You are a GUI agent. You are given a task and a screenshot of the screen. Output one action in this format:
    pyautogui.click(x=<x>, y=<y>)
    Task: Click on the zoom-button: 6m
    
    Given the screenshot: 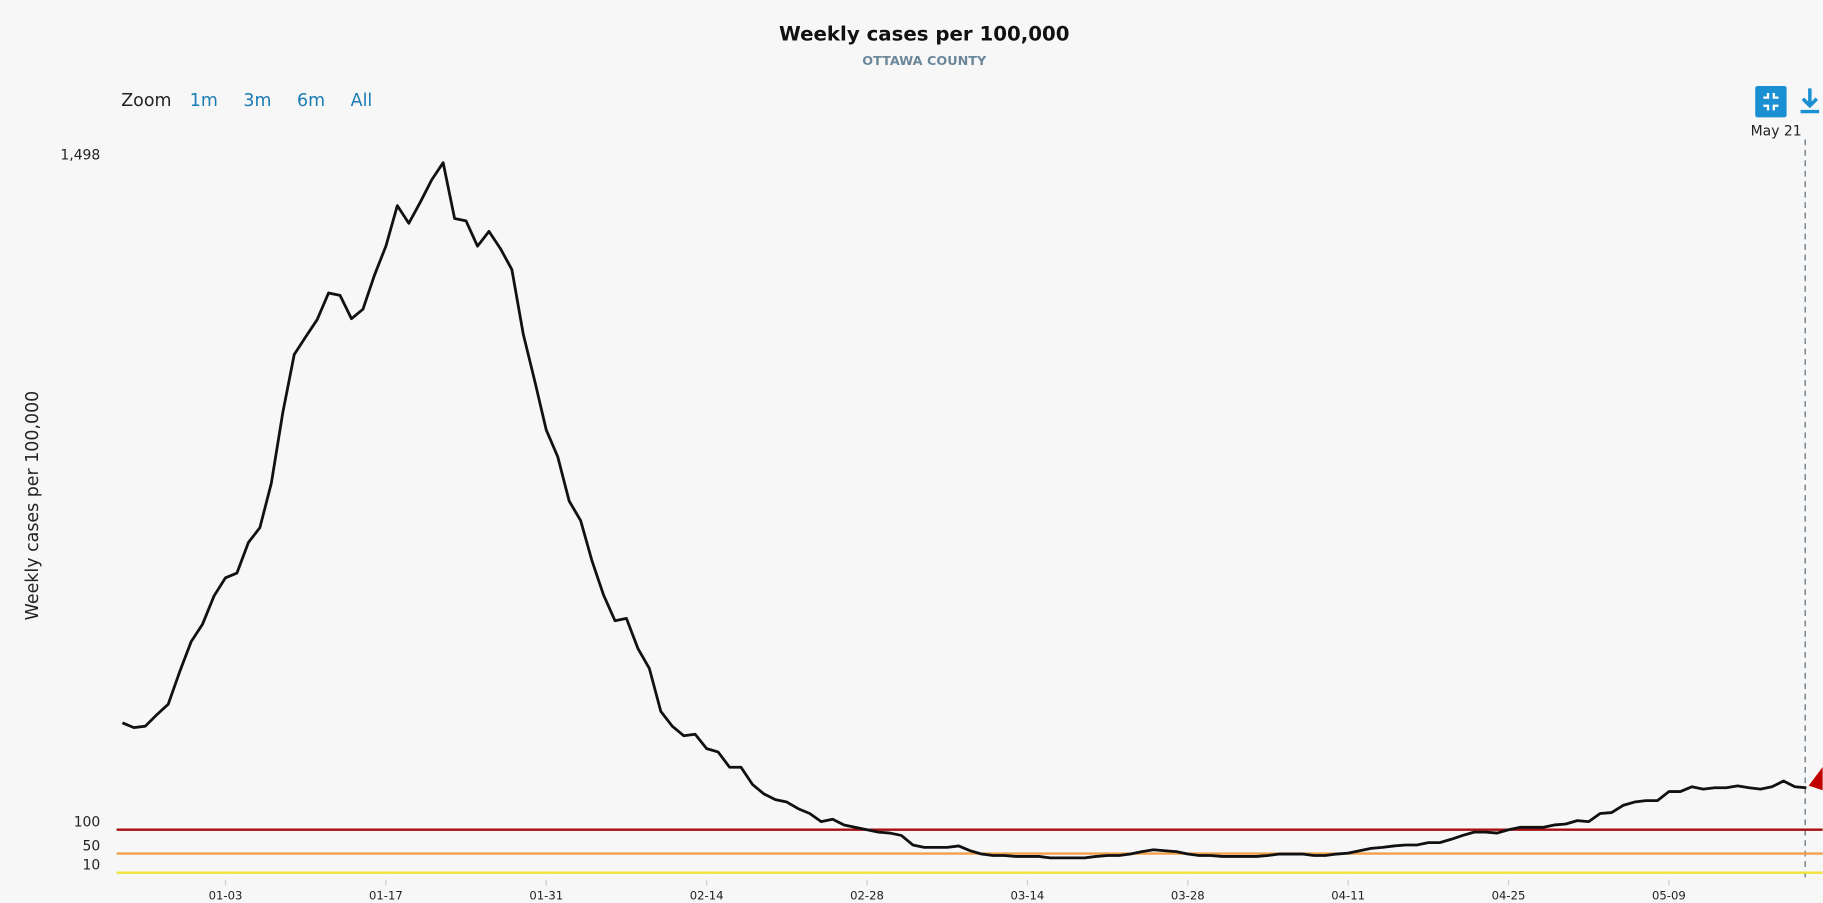 What is the action you would take?
    pyautogui.click(x=311, y=101)
    